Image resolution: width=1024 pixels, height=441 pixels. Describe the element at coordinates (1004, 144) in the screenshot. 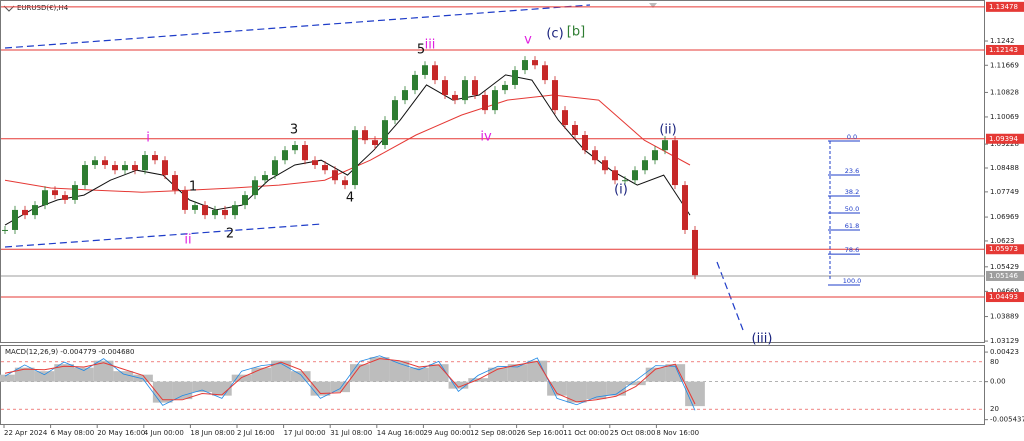

I see `y-tick-label: 1.09228` at that location.